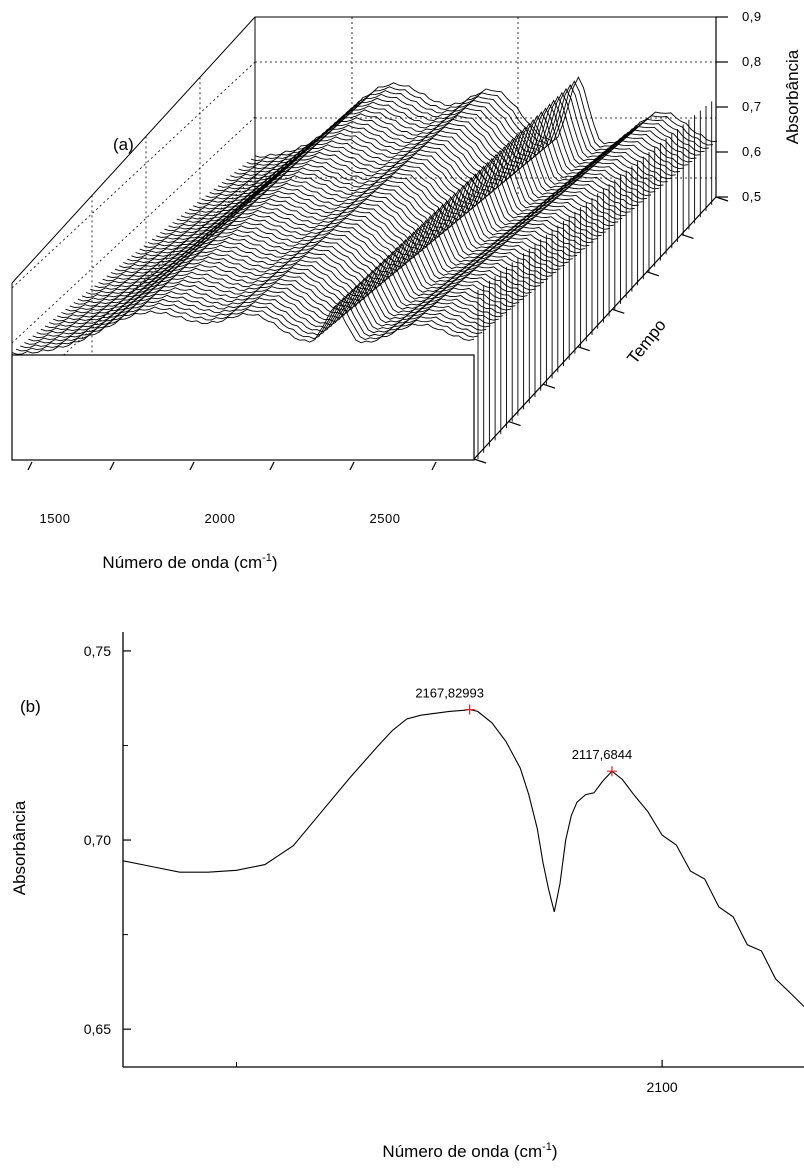 This screenshot has width=804, height=1171. Describe the element at coordinates (752, 16) in the screenshot. I see `z-tick-label: 0,9` at that location.